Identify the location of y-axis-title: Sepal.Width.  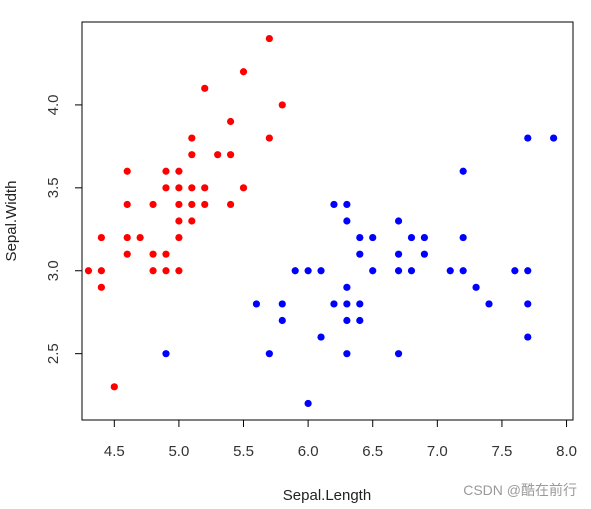
(11, 221).